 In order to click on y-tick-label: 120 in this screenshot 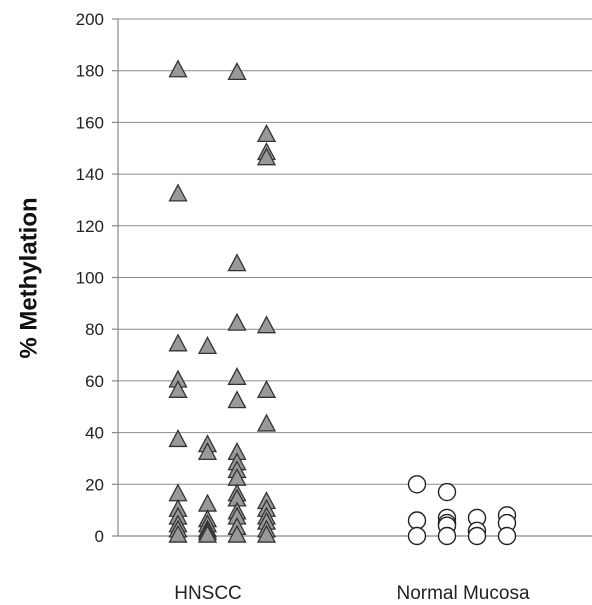, I will do `click(90, 226)`.